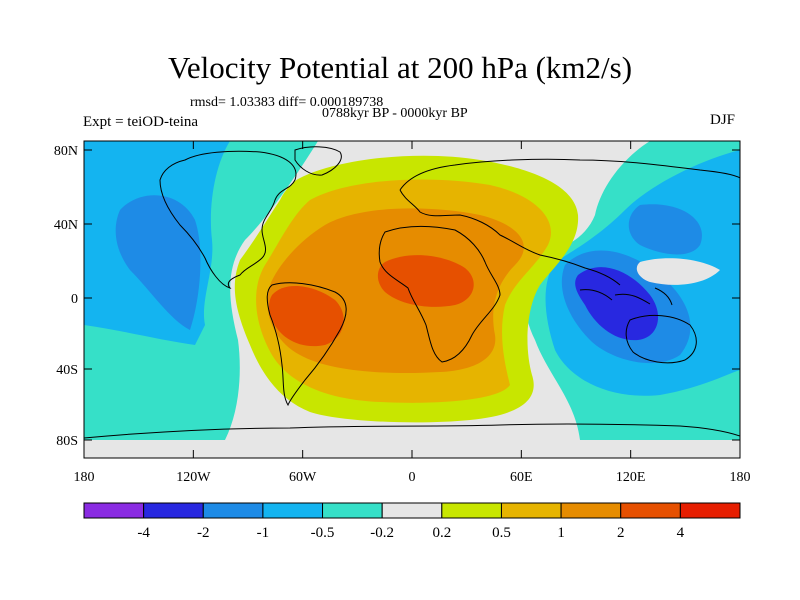 The image size is (800, 600). Describe the element at coordinates (67, 441) in the screenshot. I see `lat-tick-label: 80S` at that location.